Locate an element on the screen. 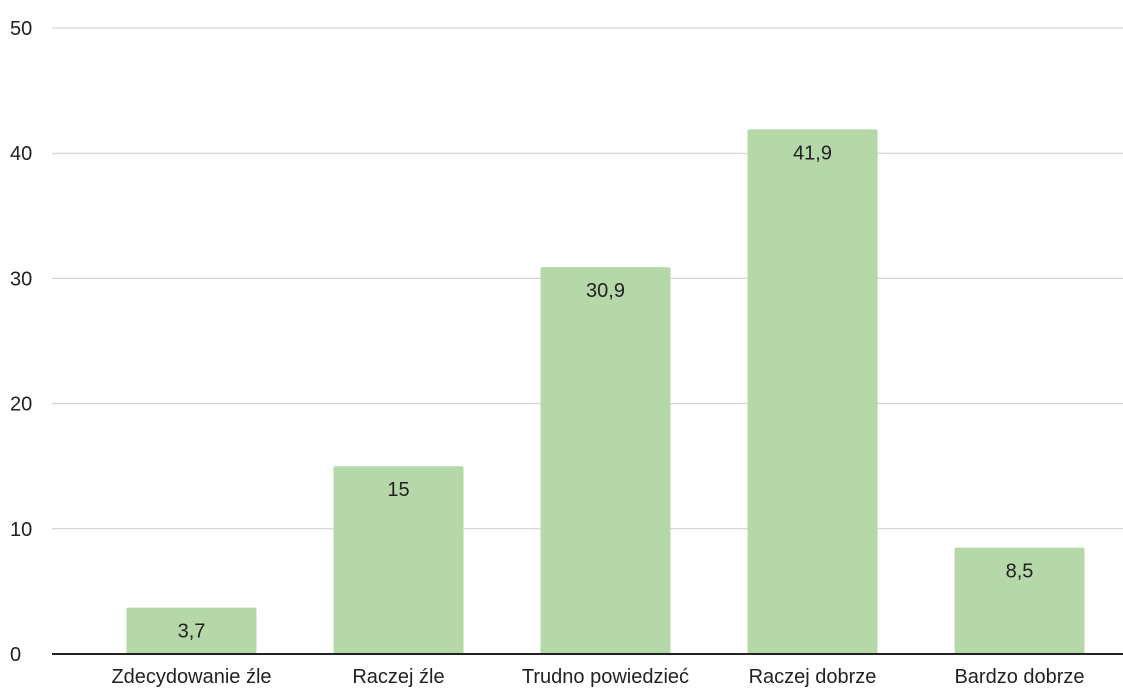  bar-data-label: 30,9 is located at coordinates (605, 291).